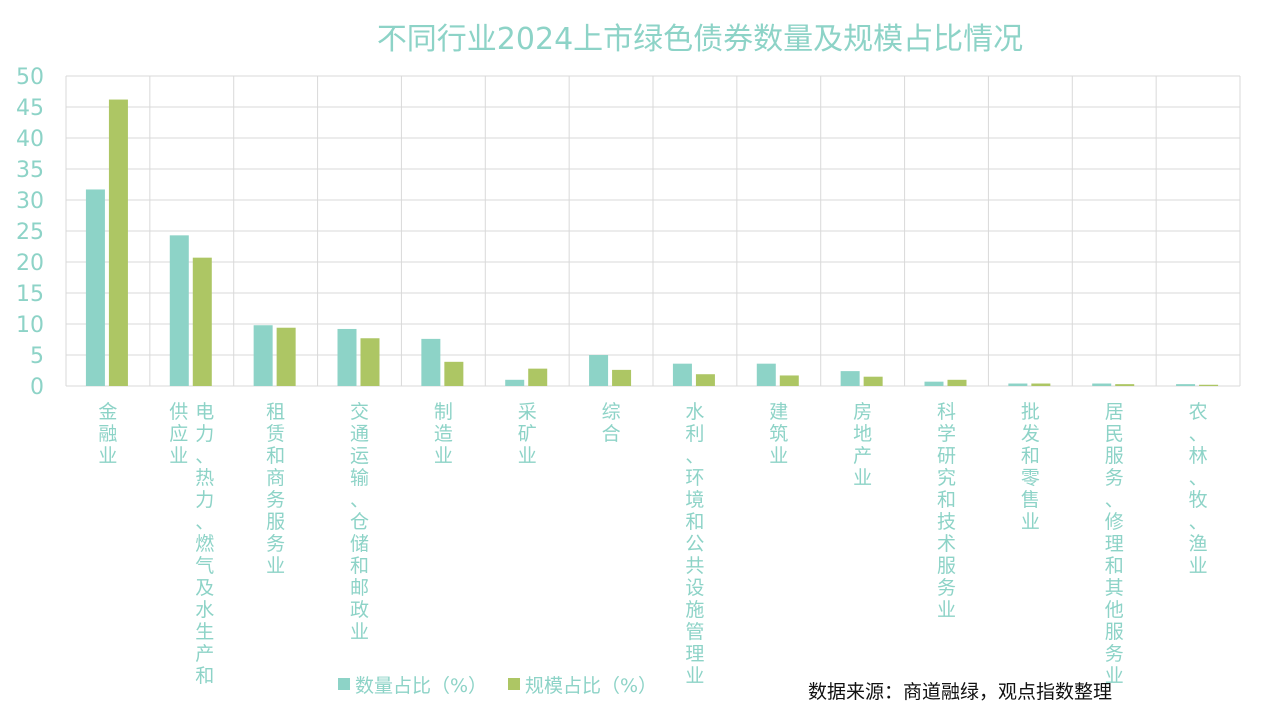  I want to click on x-category-label: 金融业, so click(107, 434).